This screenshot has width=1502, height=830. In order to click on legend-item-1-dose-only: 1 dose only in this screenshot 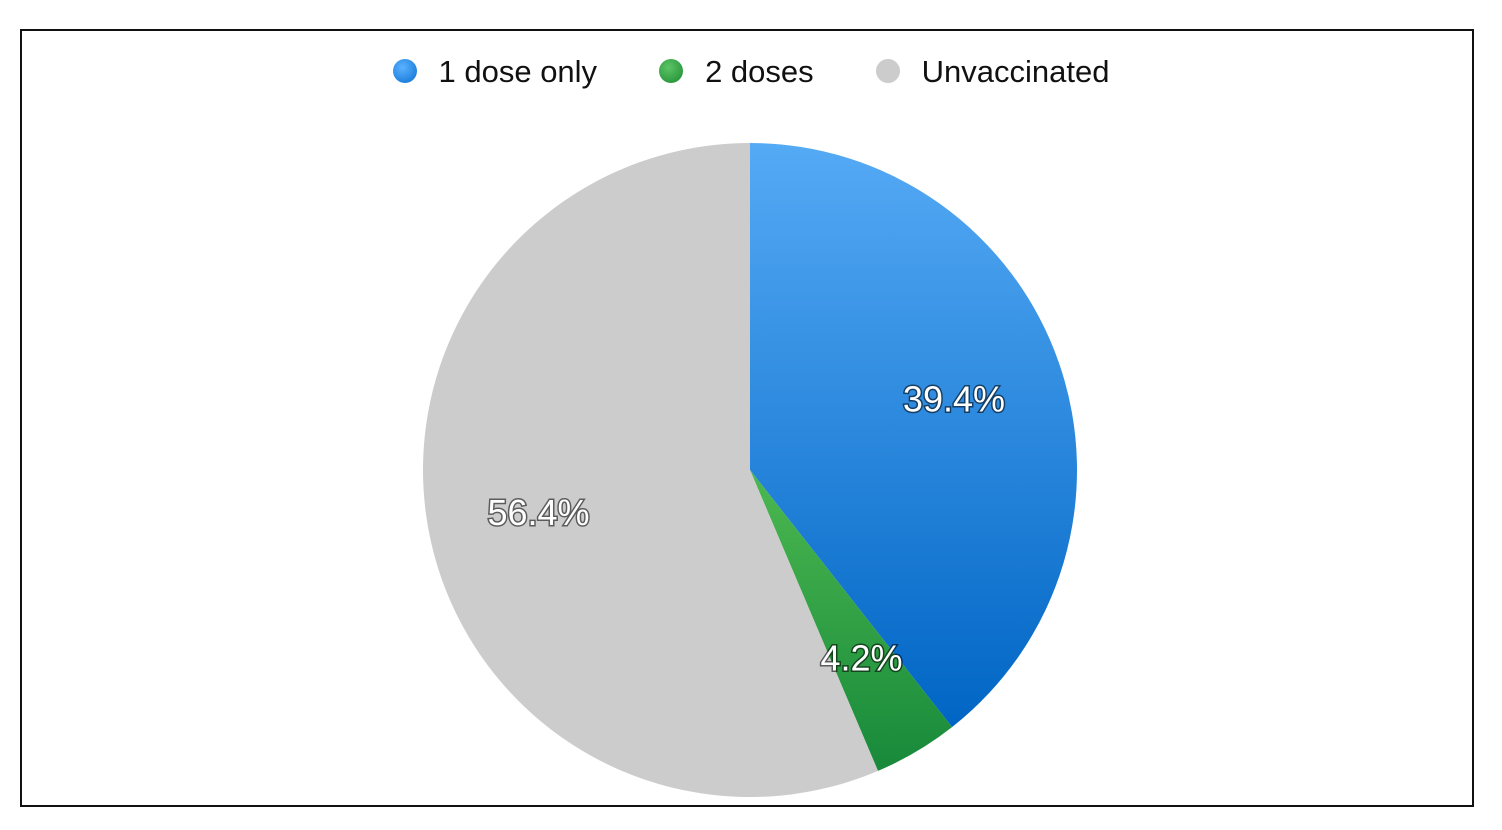, I will do `click(495, 71)`.